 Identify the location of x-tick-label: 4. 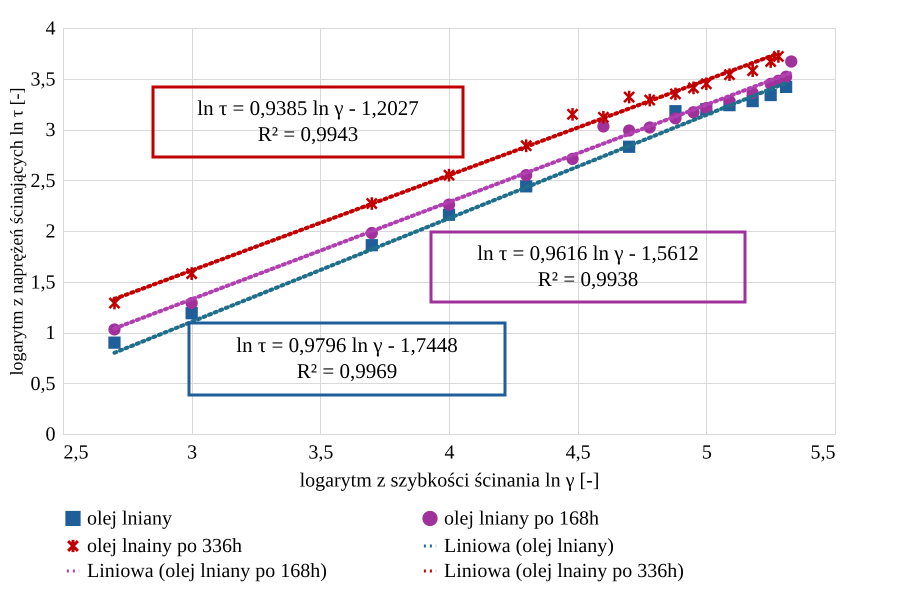
(449, 453).